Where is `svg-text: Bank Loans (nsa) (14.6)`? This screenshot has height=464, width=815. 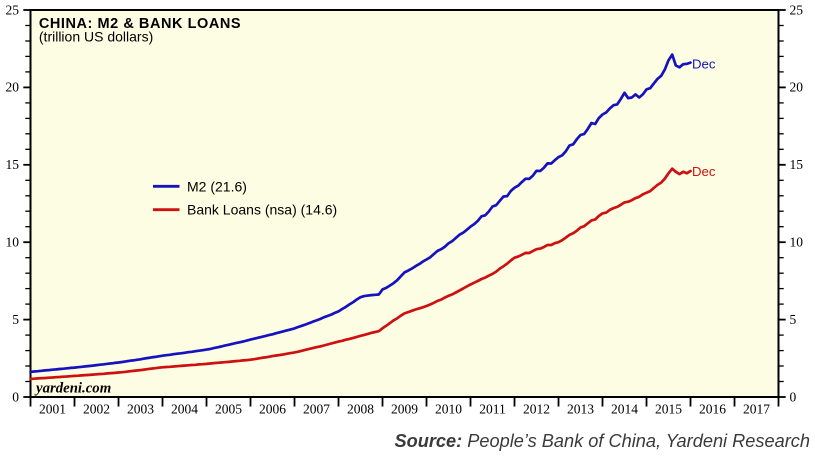 svg-text: Bank Loans (nsa) (14.6) is located at coordinates (262, 210).